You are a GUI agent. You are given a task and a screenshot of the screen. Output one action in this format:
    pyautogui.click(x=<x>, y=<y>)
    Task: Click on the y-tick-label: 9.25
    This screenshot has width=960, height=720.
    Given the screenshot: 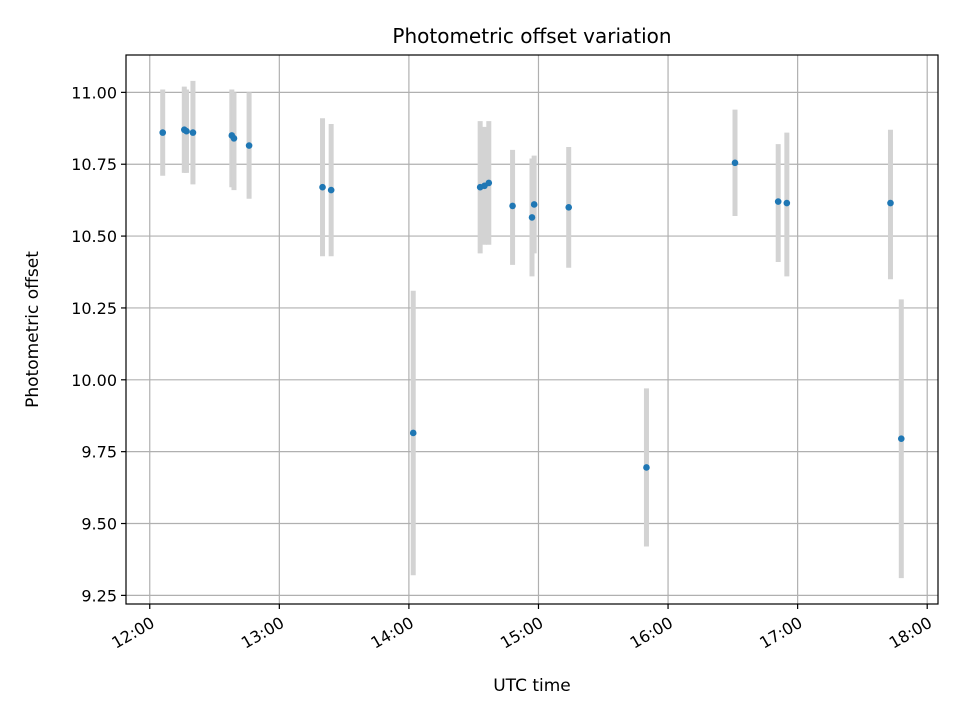 What is the action you would take?
    pyautogui.click(x=99, y=595)
    